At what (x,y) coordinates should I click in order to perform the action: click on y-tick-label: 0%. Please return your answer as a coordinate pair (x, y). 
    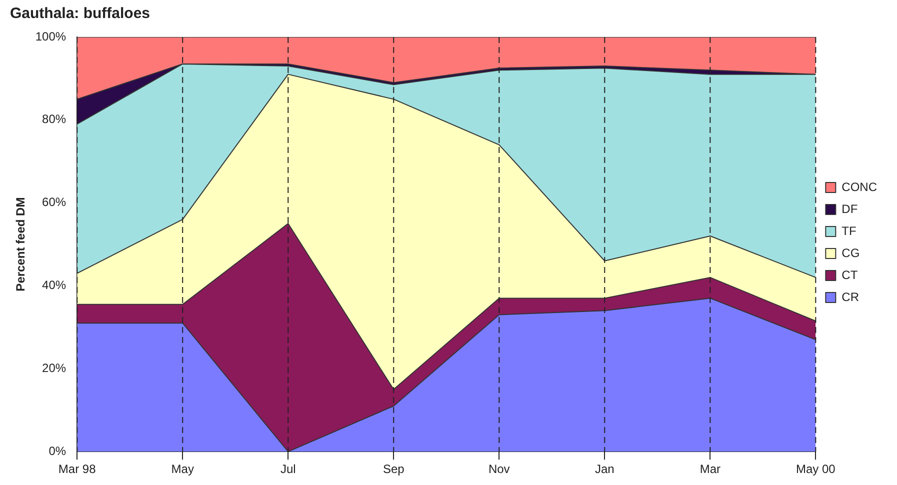
    Looking at the image, I should click on (57, 451).